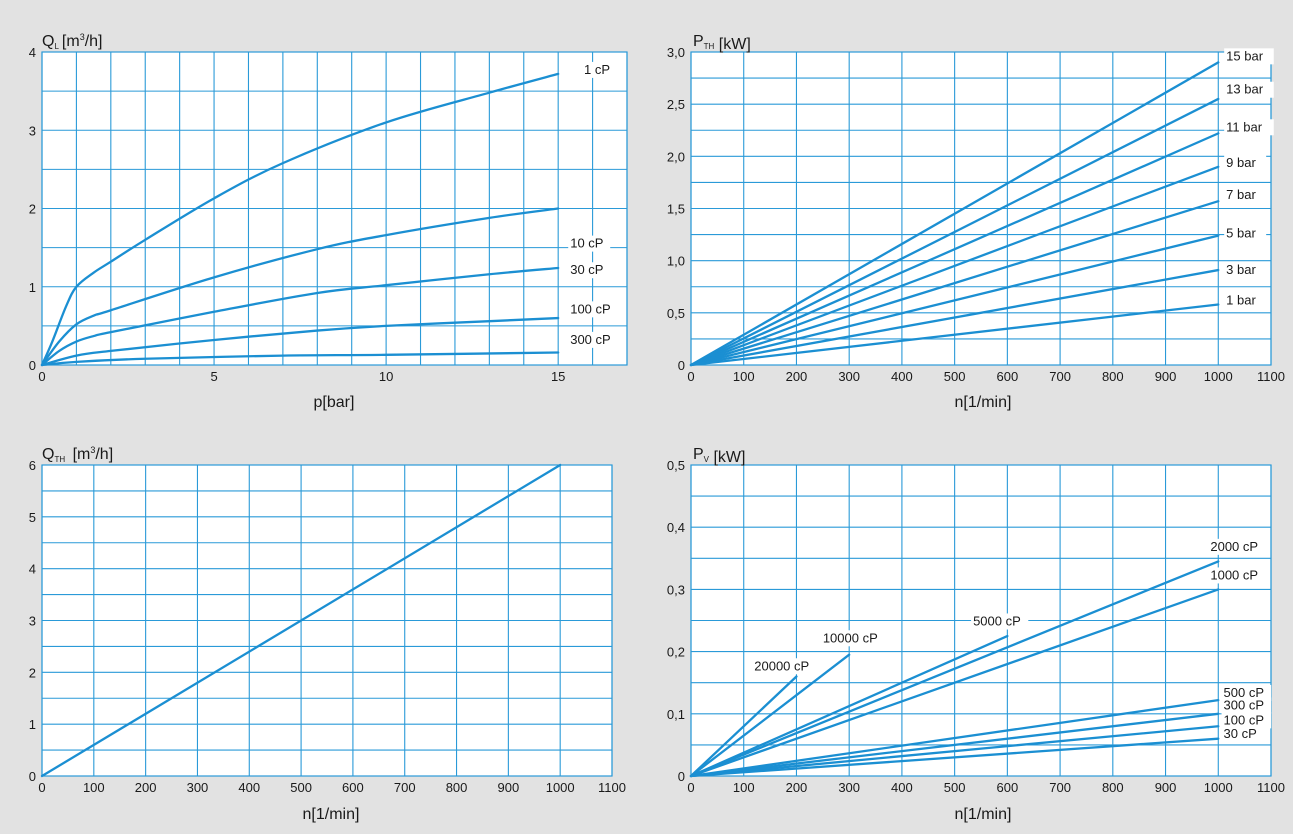  Describe the element at coordinates (676, 209) in the screenshot. I see `y-tick-label: 1,5` at that location.